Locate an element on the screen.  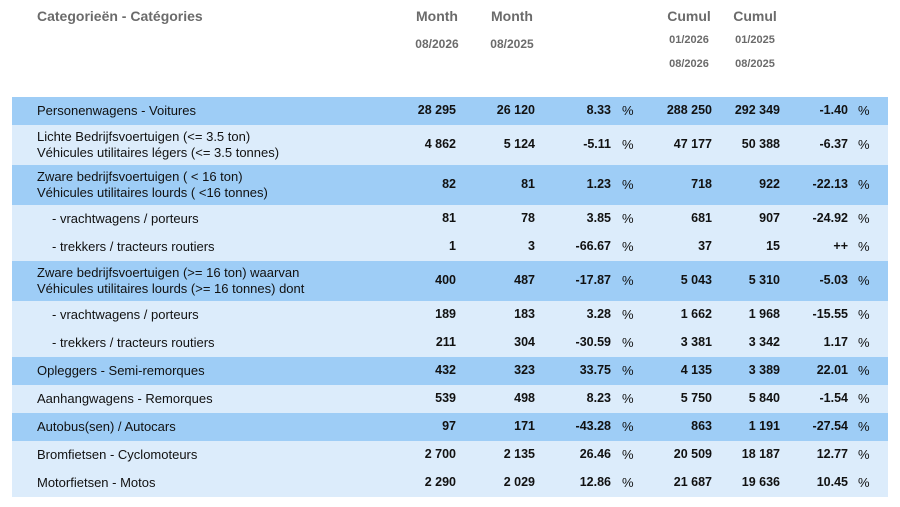
cell-value: 26 120 is located at coordinates (515, 110).